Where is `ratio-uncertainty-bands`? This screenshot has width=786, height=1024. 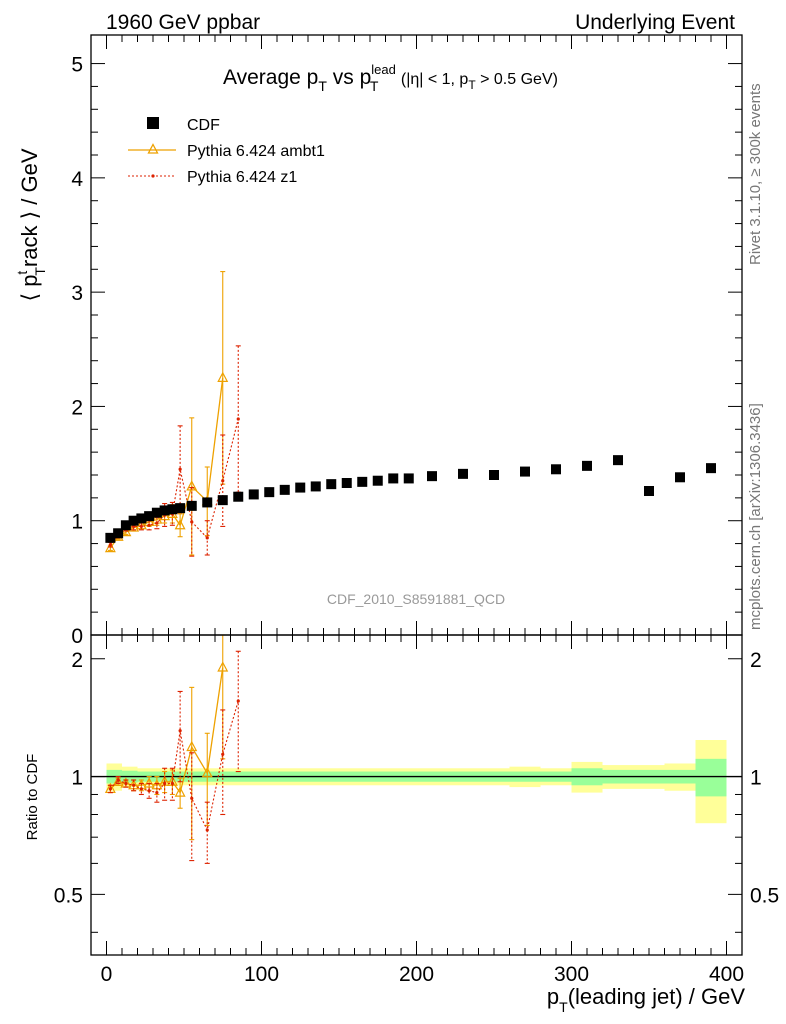 ratio-uncertainty-bands is located at coordinates (416, 782).